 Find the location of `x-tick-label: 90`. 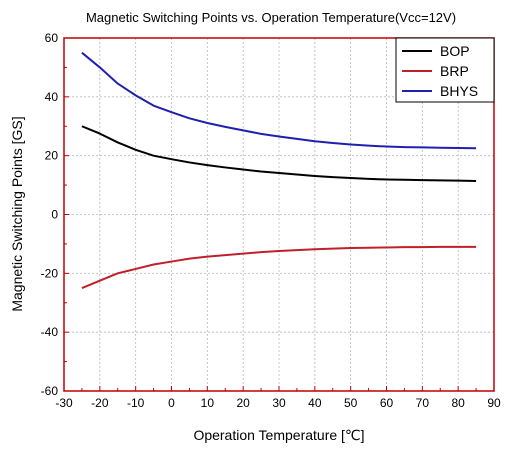

x-tick-label: 90 is located at coordinates (494, 403).